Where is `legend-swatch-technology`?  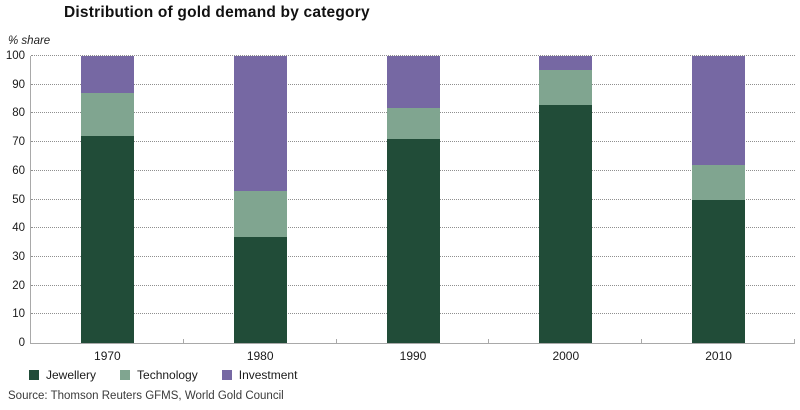
legend-swatch-technology is located at coordinates (125, 375).